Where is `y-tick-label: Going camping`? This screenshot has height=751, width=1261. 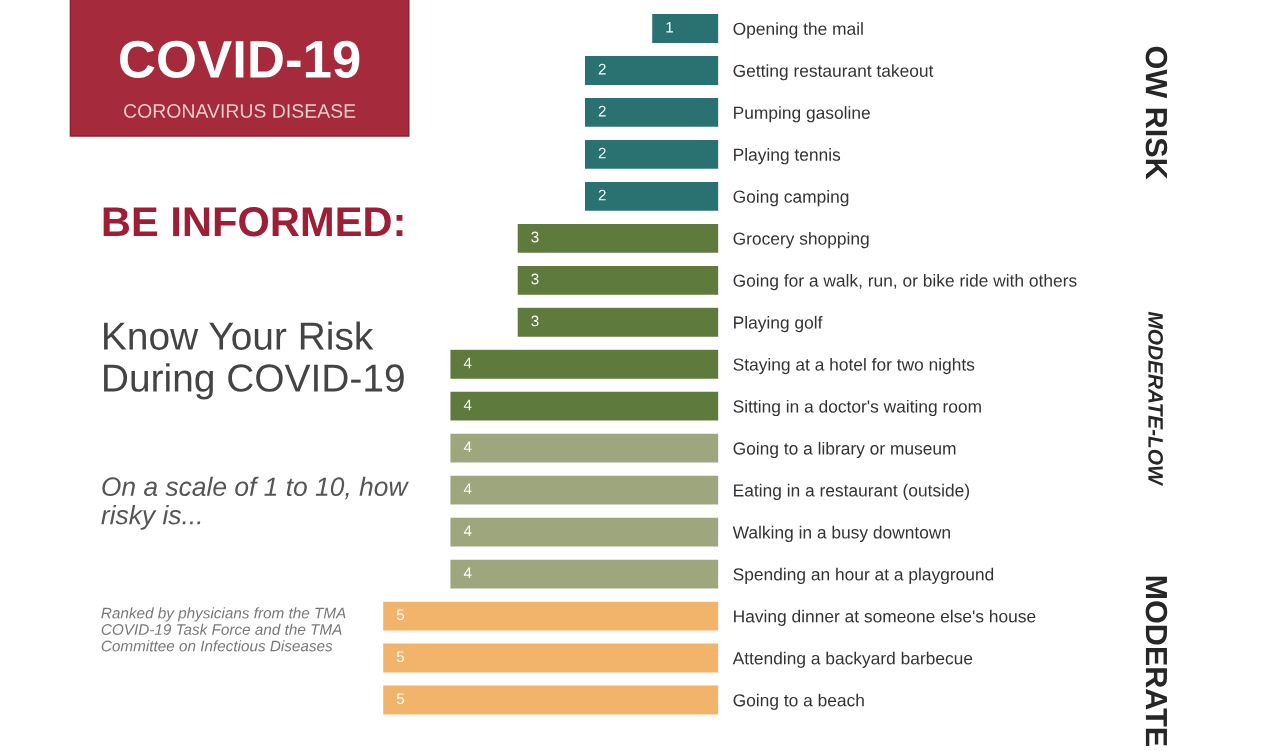 y-tick-label: Going camping is located at coordinates (791, 198).